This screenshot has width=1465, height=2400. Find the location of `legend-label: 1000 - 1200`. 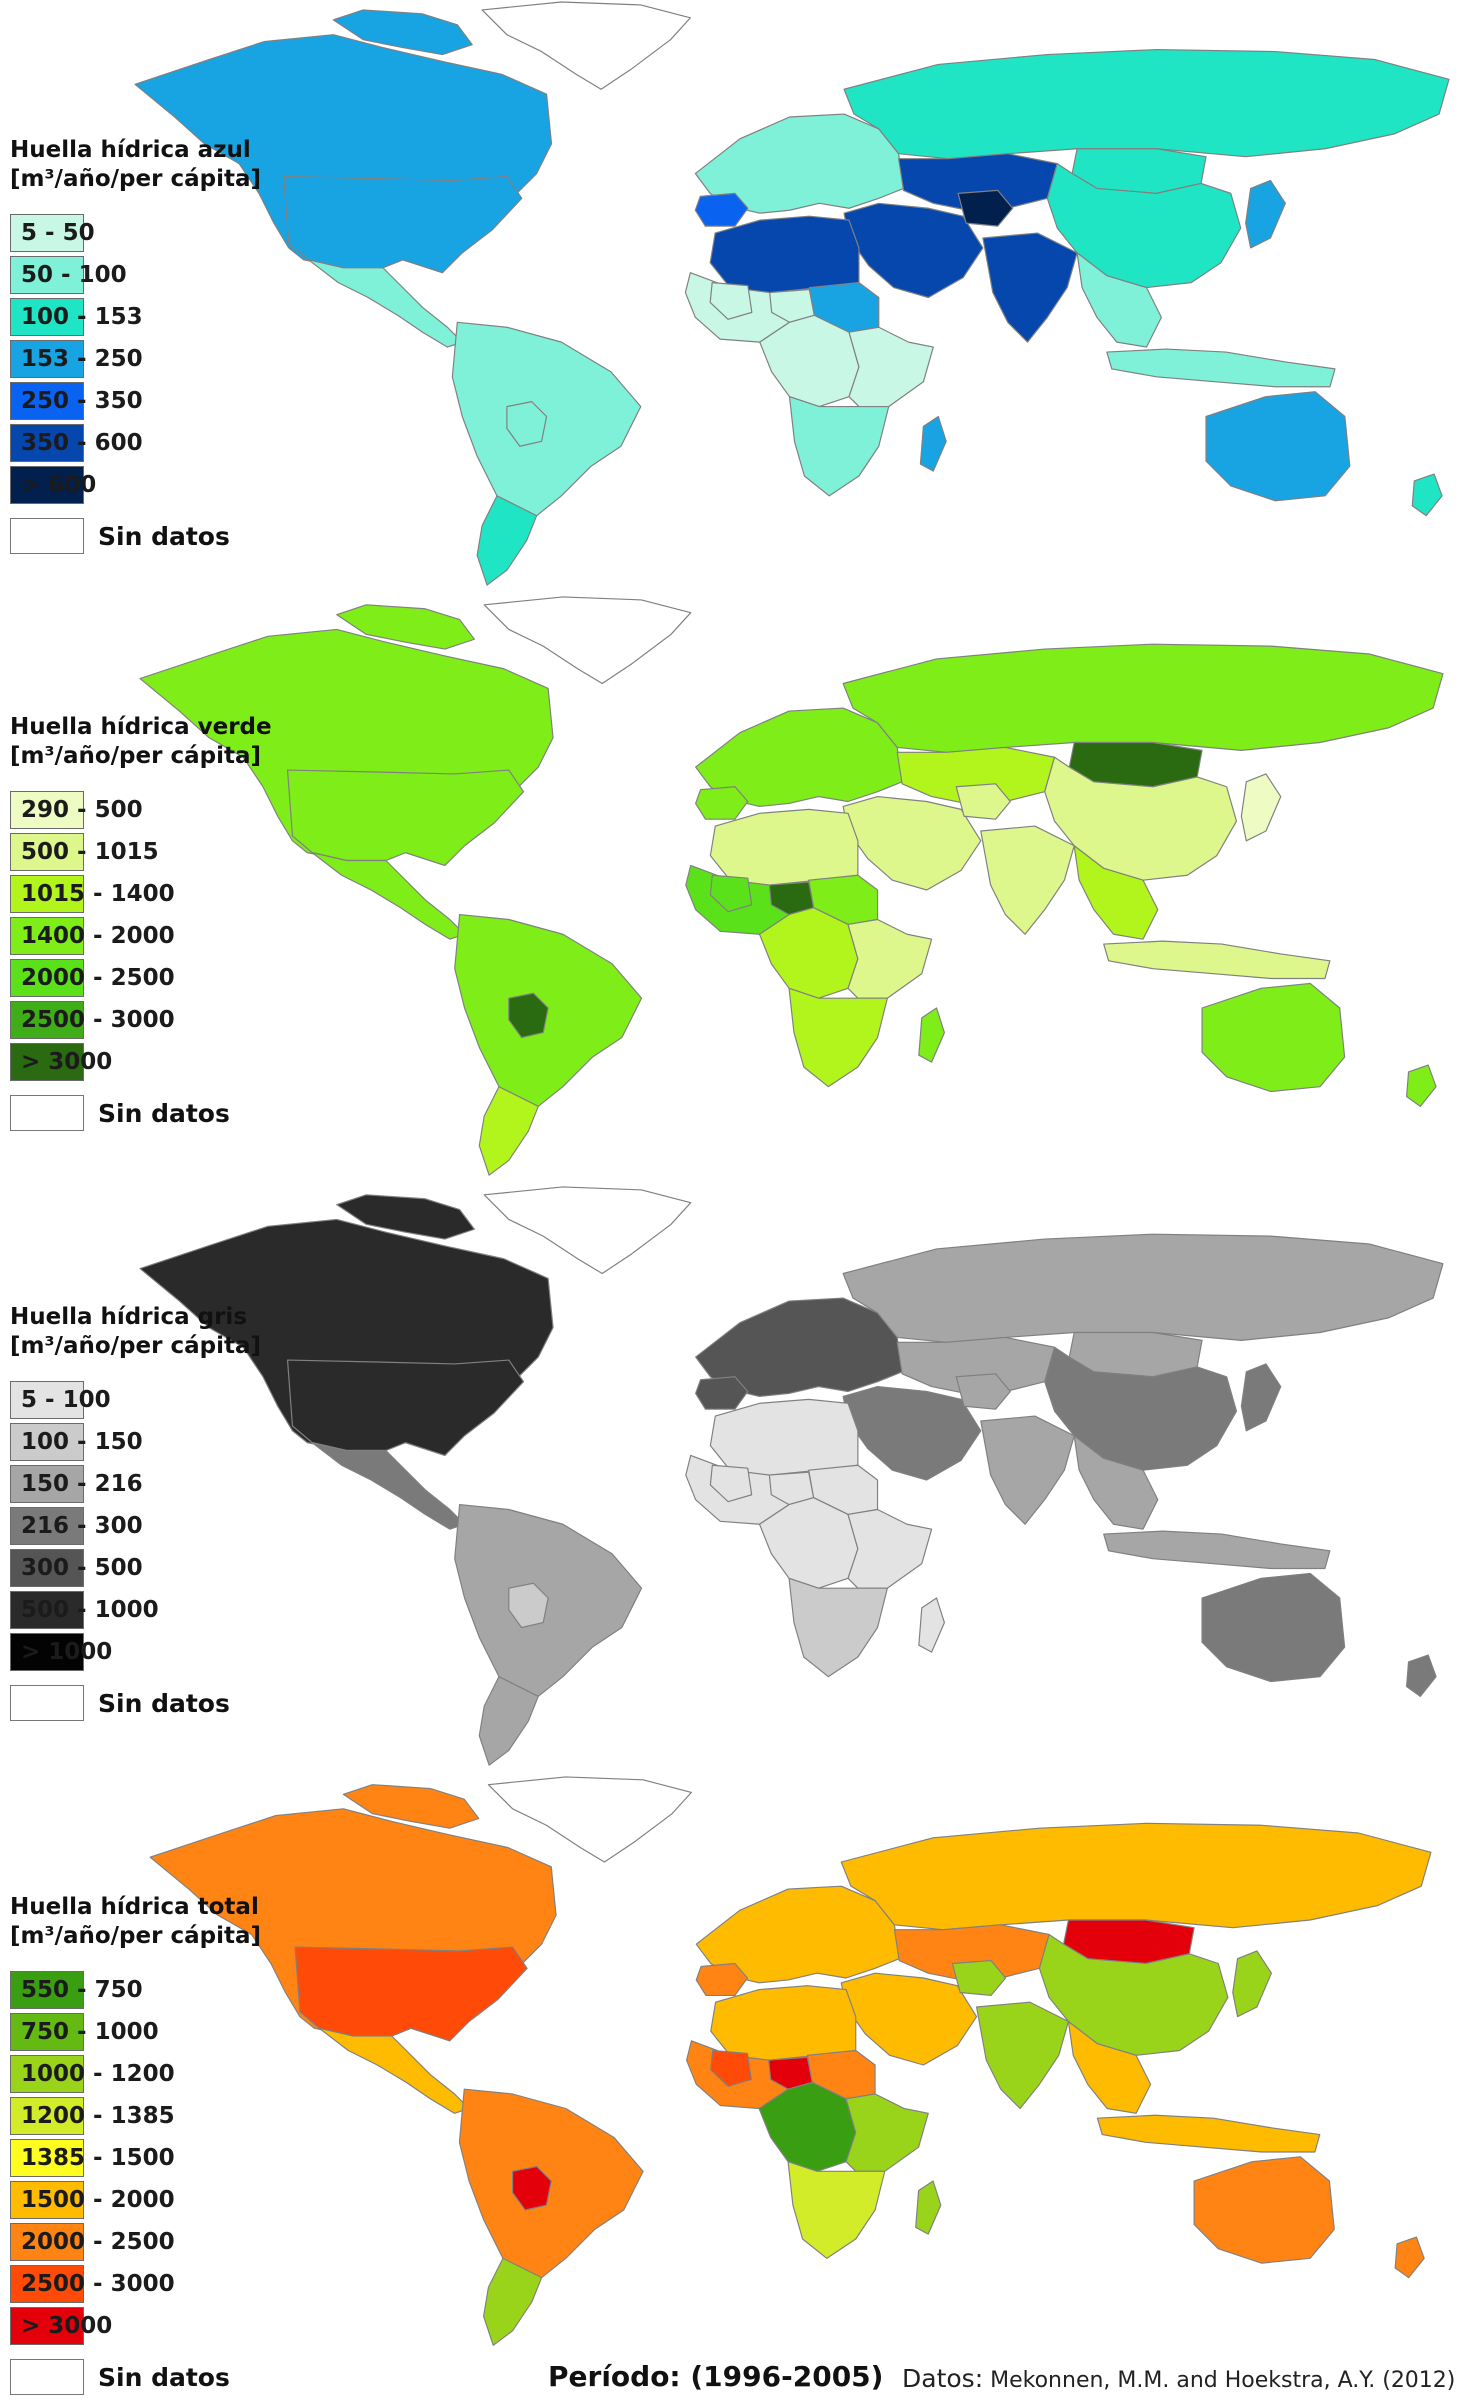

legend-label: 1000 - 1200 is located at coordinates (98, 2074).